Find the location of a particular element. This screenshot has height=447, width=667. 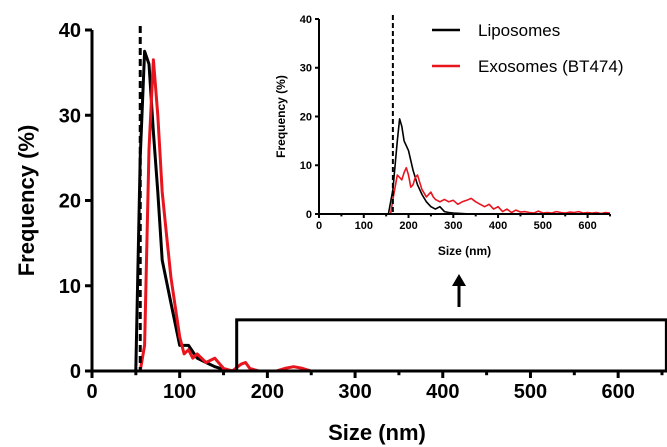

inset-series-exosomes-line is located at coordinates (465, 190).